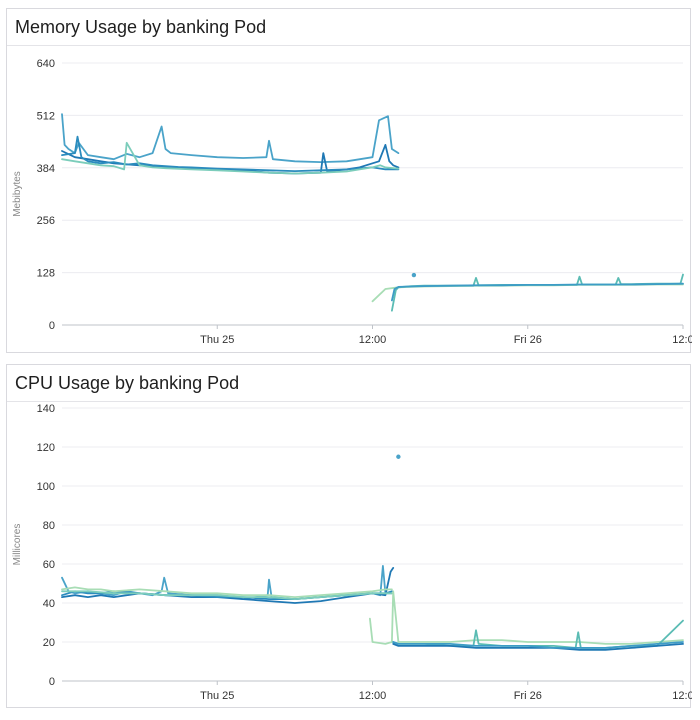 This screenshot has height=720, width=700. Describe the element at coordinates (348, 27) in the screenshot. I see `memory-panel-title: Memory Usage by banking Pod` at that location.